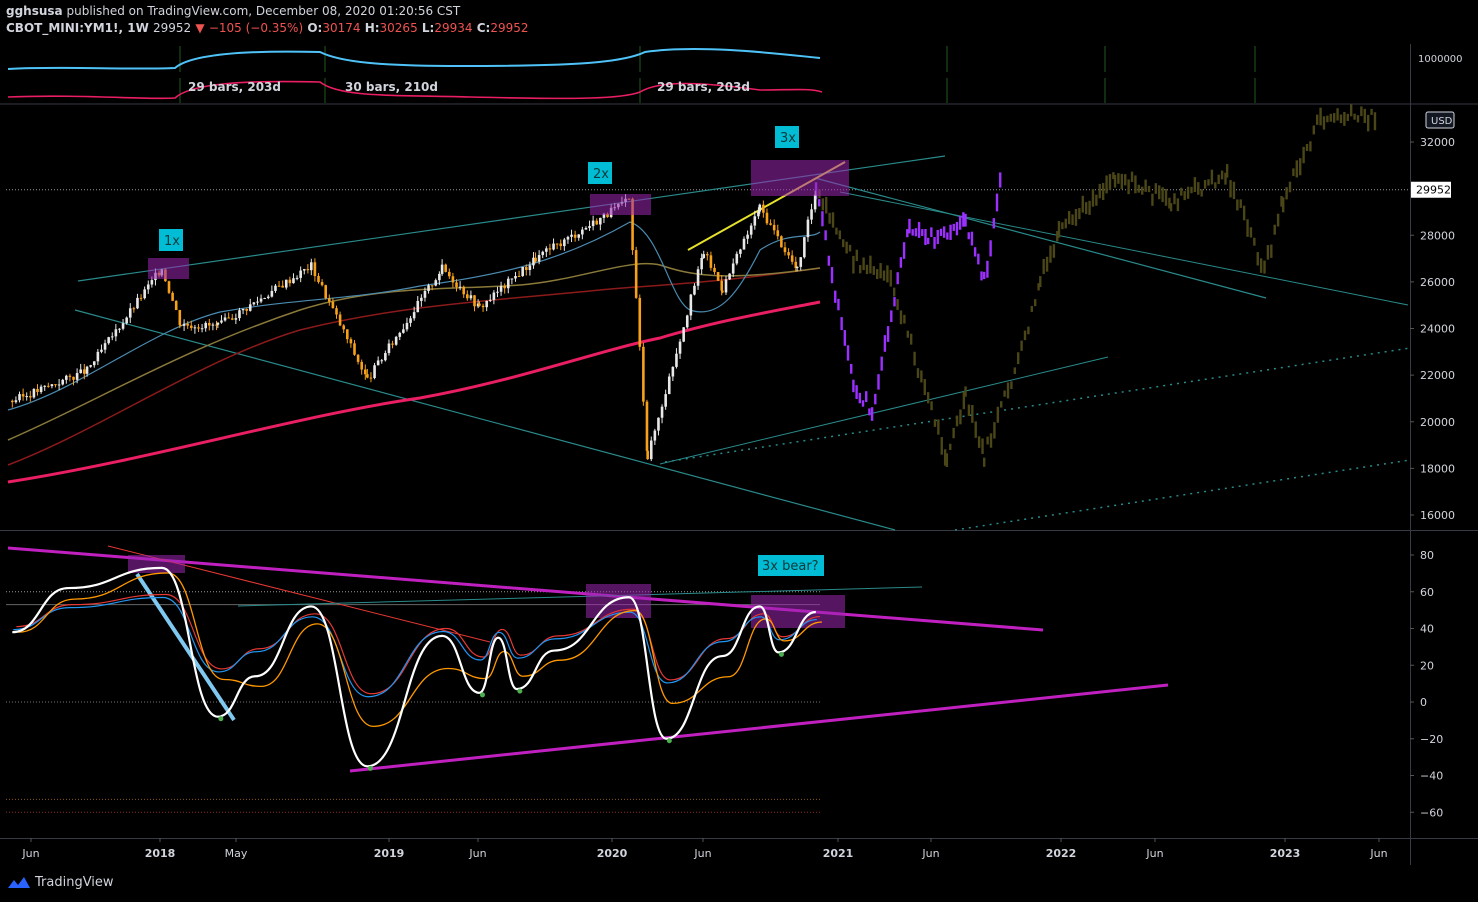 The height and width of the screenshot is (902, 1478). Describe the element at coordinates (172, 241) in the screenshot. I see `pattern-label: 1x` at that location.